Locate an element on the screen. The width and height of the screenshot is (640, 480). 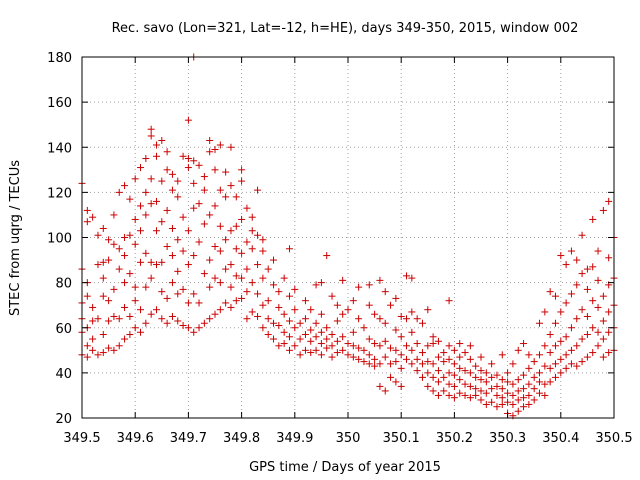
y-tick-label: 60 is located at coordinates (63, 329).